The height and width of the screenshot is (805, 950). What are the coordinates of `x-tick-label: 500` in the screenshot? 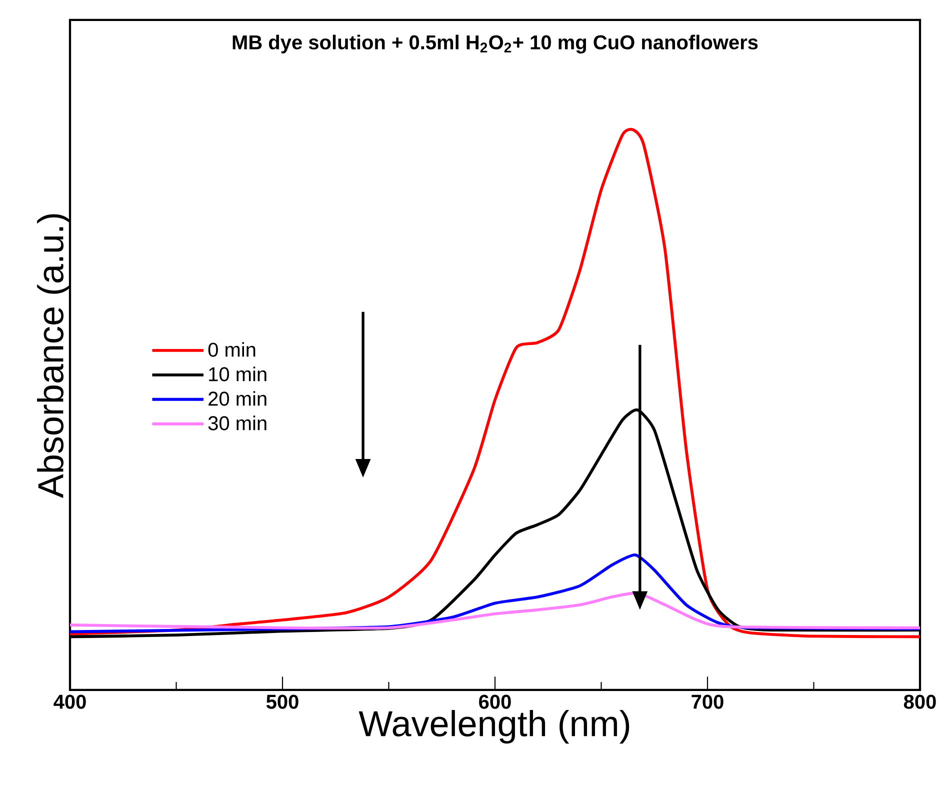 It's located at (282, 701).